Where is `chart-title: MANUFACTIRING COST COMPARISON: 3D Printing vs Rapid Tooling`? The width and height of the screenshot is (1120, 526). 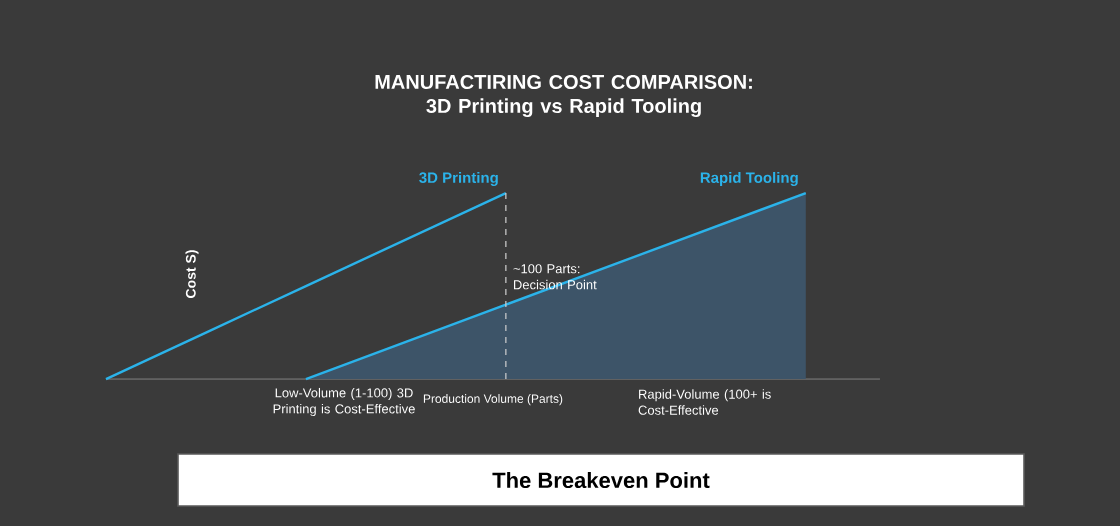
chart-title: MANUFACTIRING COST COMPARISON: 3D Printing vs Rapid Tooling is located at coordinates (563, 96).